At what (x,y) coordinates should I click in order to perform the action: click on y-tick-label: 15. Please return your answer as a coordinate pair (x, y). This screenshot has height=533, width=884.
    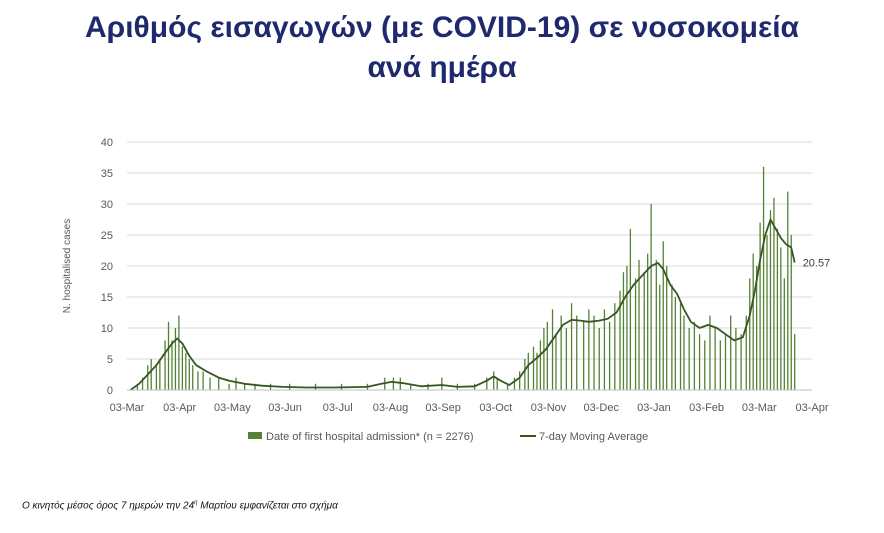
    Looking at the image, I should click on (107, 298).